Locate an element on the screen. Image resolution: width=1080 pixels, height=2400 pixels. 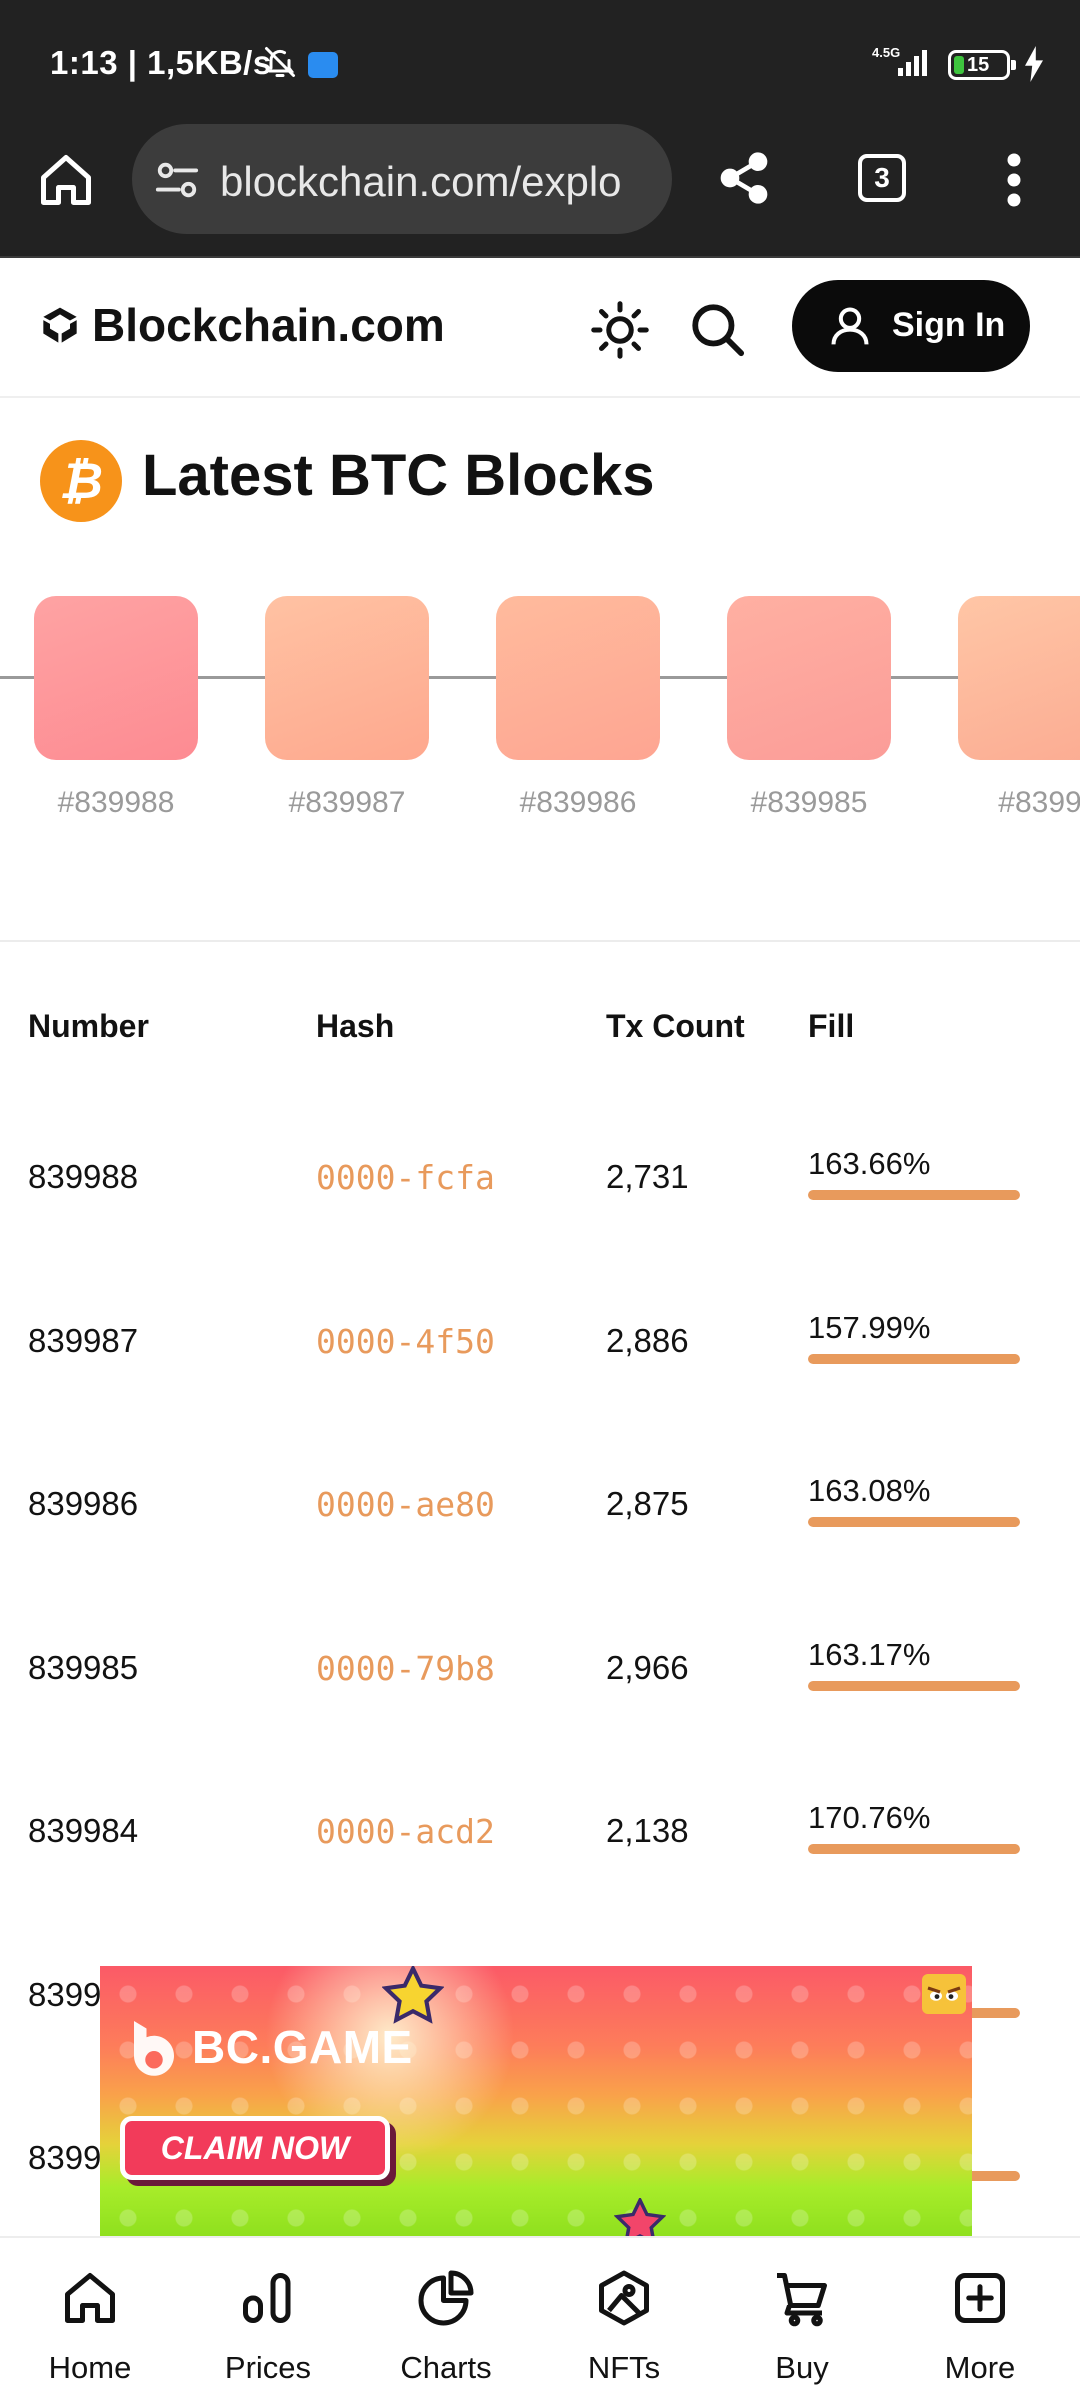
browser-toolbar: blockchain.com/explo 3 is located at coordinates (540, 189).